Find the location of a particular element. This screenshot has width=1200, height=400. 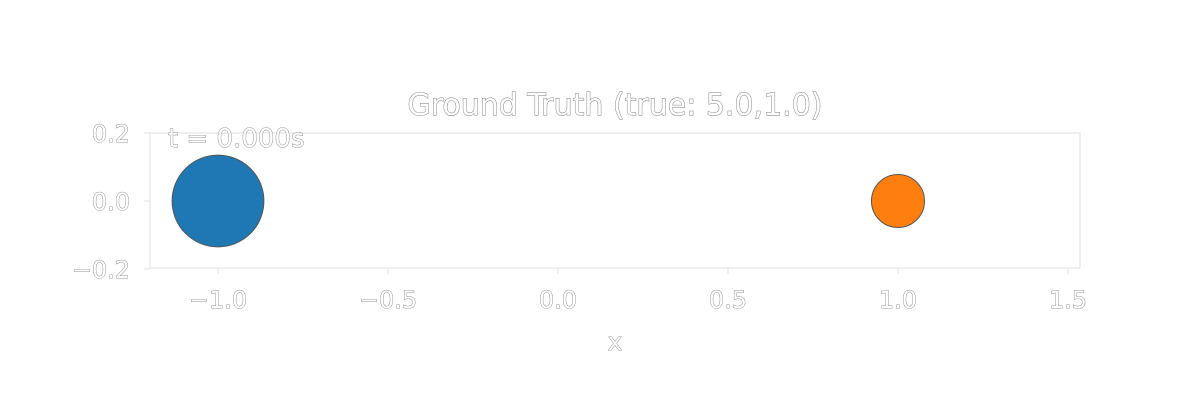

orange-body-marker is located at coordinates (898, 201).